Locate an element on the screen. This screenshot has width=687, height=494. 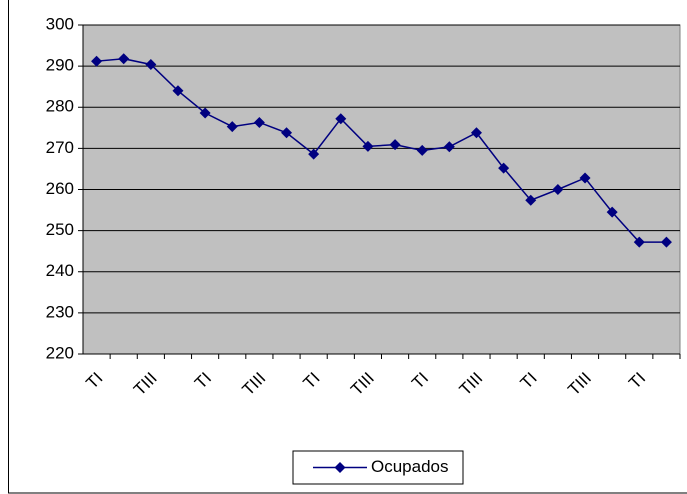
y-tick-label: 220 is located at coordinates (60, 352).